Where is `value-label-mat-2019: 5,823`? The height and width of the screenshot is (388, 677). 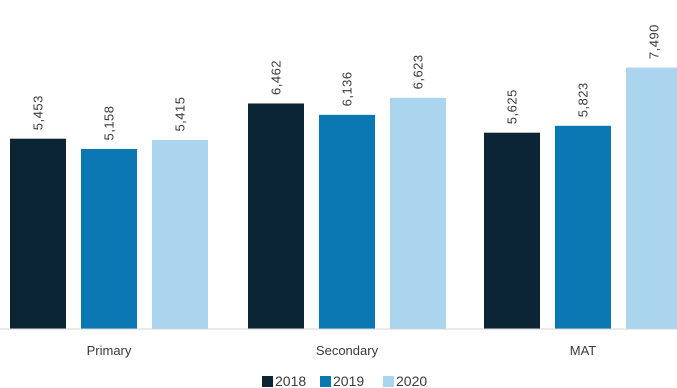 value-label-mat-2019: 5,823 is located at coordinates (583, 99).